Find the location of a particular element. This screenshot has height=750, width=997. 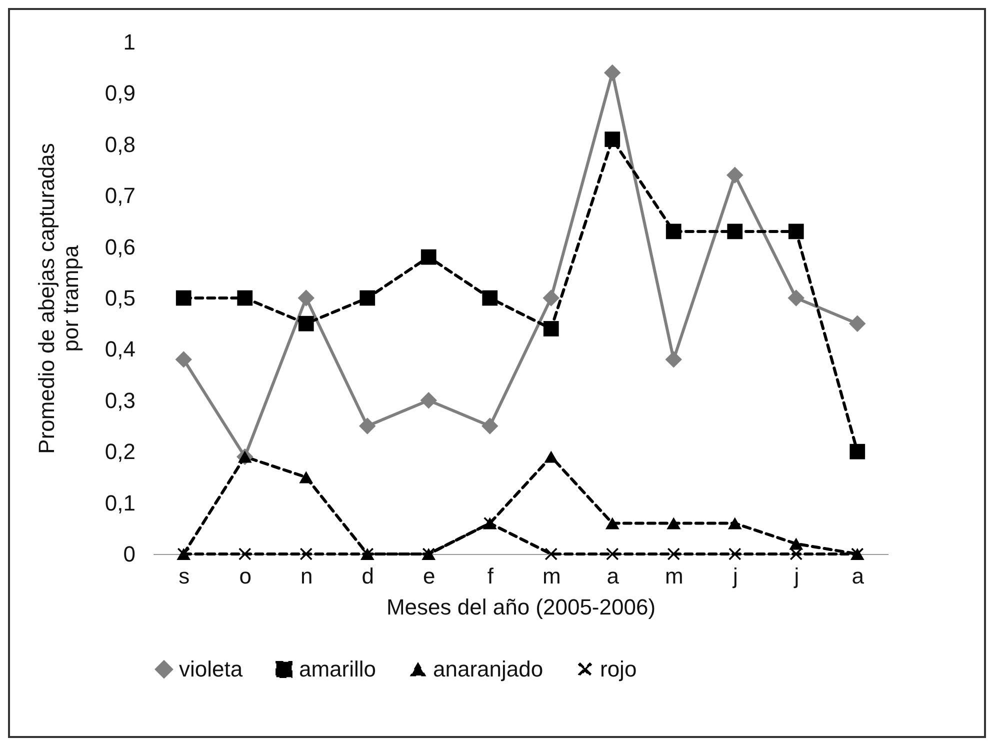

y-tick-label: 0,8 is located at coordinates (120, 144).